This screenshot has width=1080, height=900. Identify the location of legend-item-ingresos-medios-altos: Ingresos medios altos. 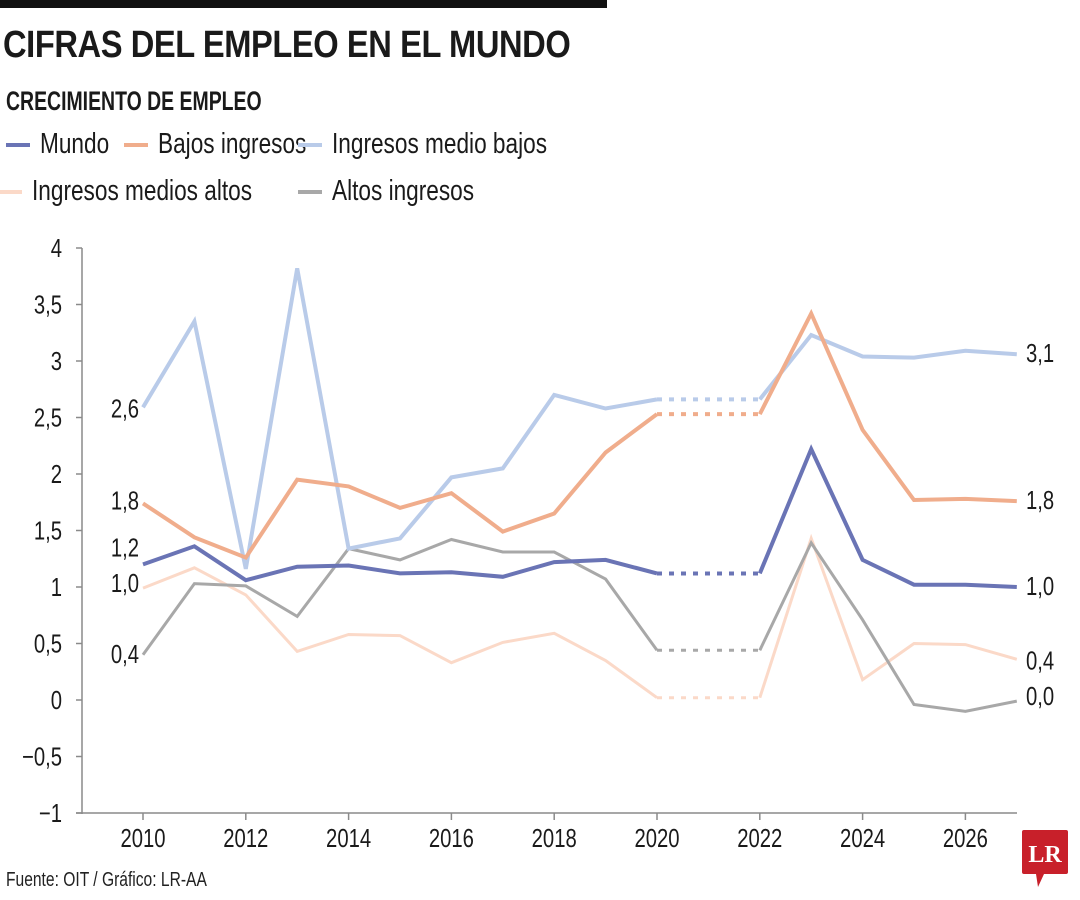
(157, 191).